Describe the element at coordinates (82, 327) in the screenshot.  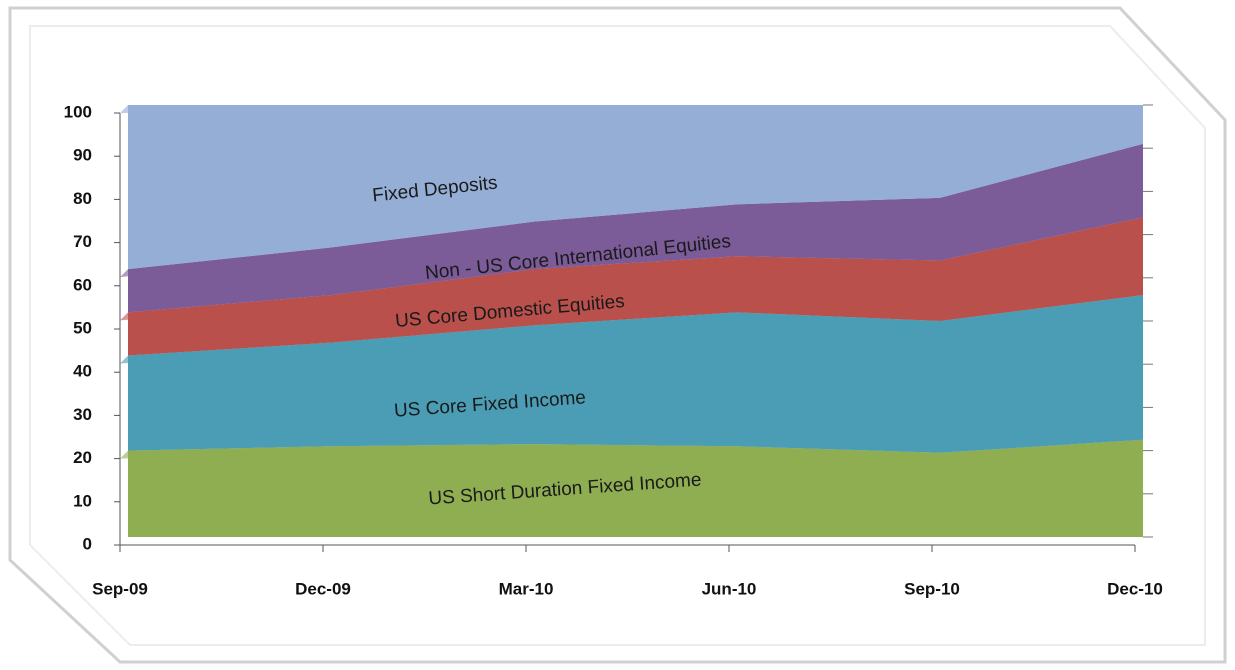
I see `y-tick-label: 50` at that location.